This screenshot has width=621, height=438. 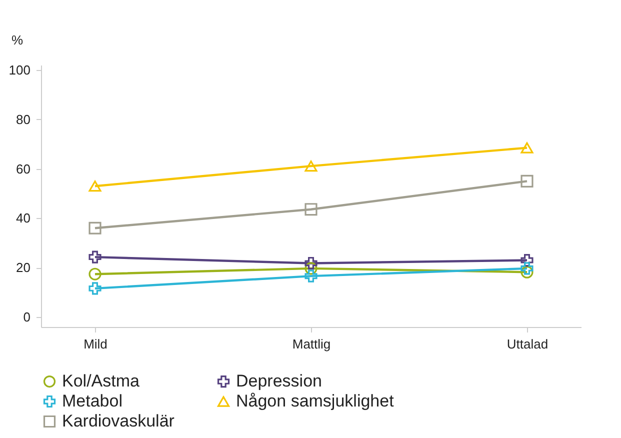 What do you see at coordinates (23, 268) in the screenshot?
I see `y-tick-label: 20` at bounding box center [23, 268].